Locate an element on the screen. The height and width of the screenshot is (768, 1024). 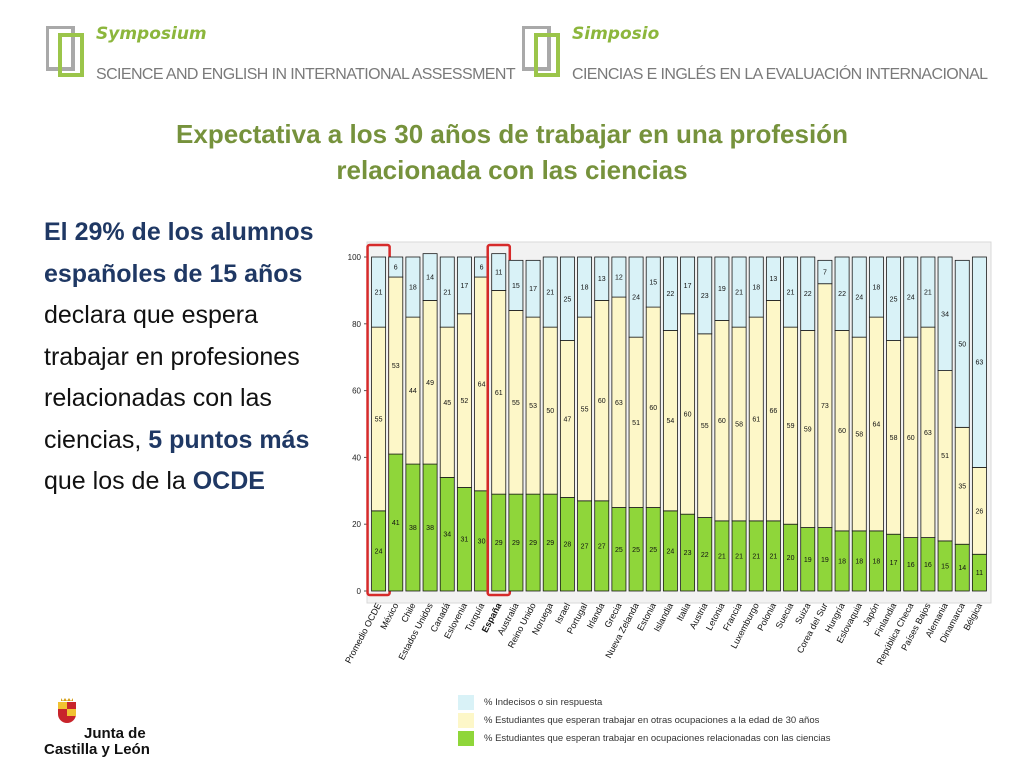
bar-label-science: 30 is located at coordinates (482, 541).